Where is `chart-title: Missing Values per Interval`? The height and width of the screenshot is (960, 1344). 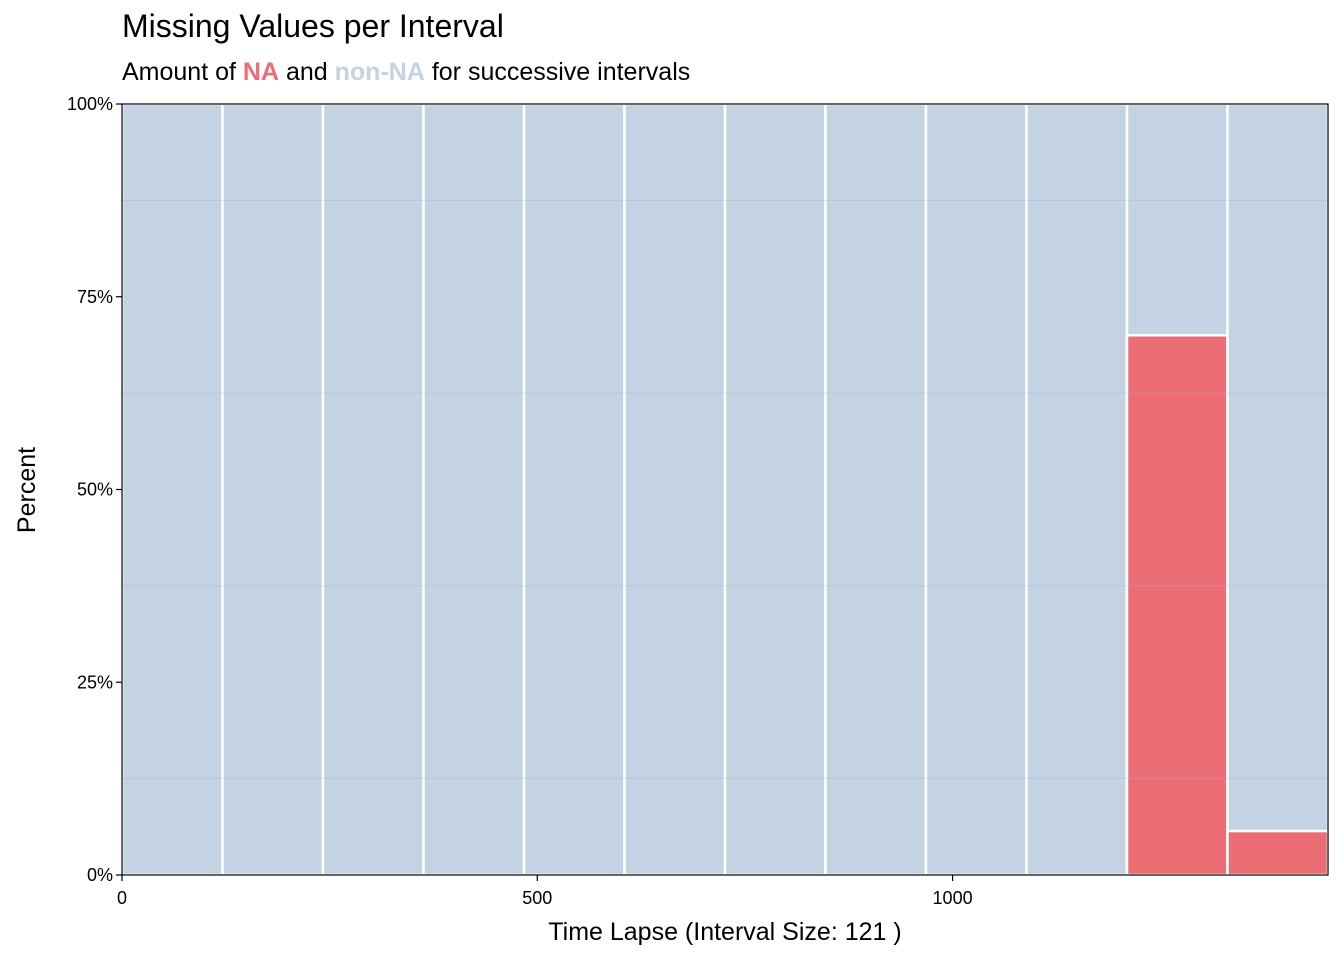 chart-title: Missing Values per Interval is located at coordinates (313, 26).